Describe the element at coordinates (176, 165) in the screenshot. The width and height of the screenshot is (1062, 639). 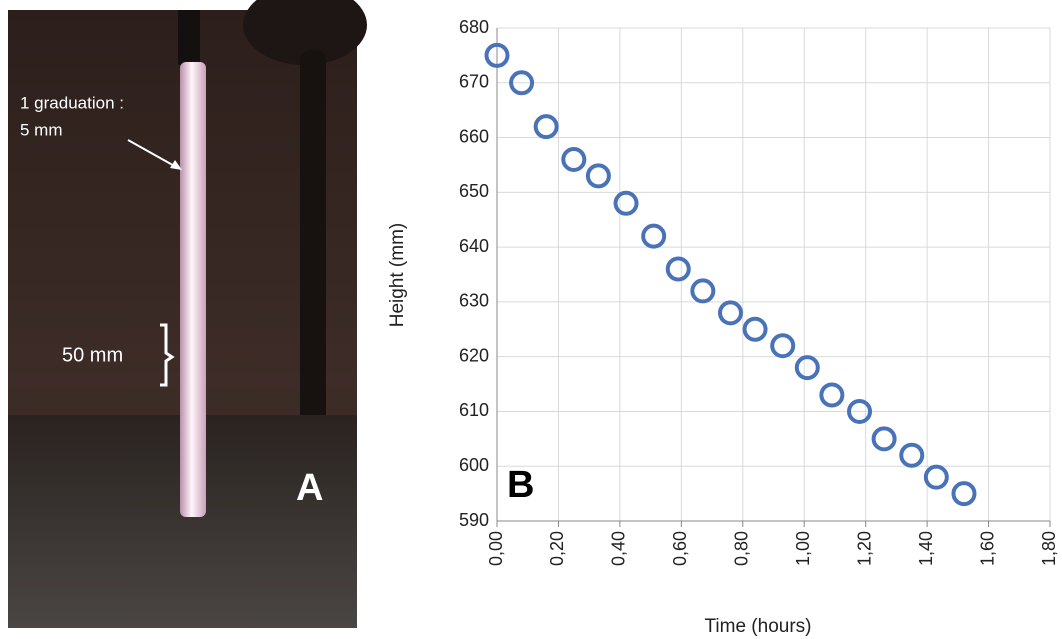
I see `arrow-head` at that location.